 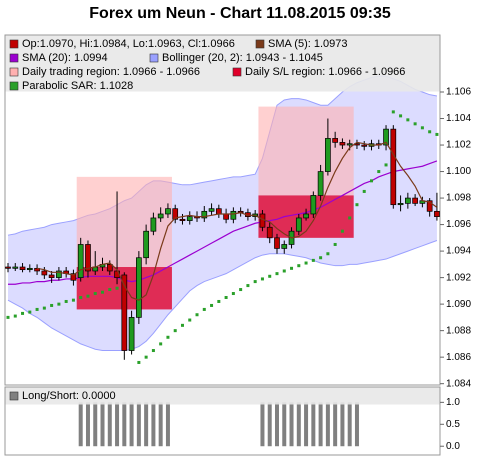 I want to click on y-tick-label: 1.102, so click(x=458, y=145).